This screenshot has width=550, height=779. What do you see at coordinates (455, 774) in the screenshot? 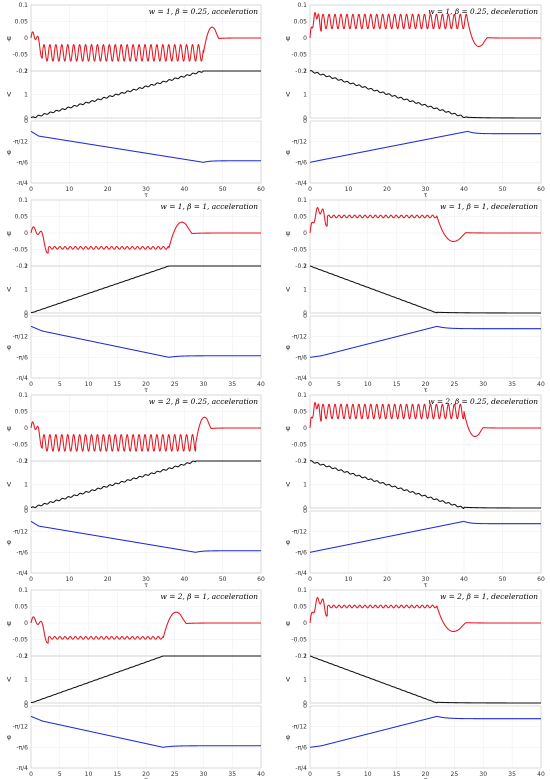
I see `x-tick-label: 25` at bounding box center [455, 774].